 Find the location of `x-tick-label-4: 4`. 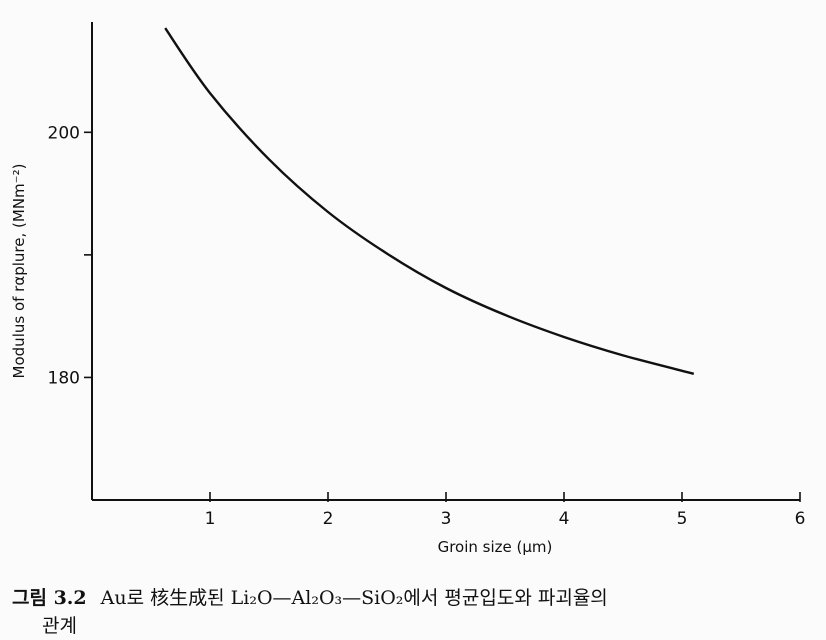

x-tick-label-4: 4 is located at coordinates (564, 519).